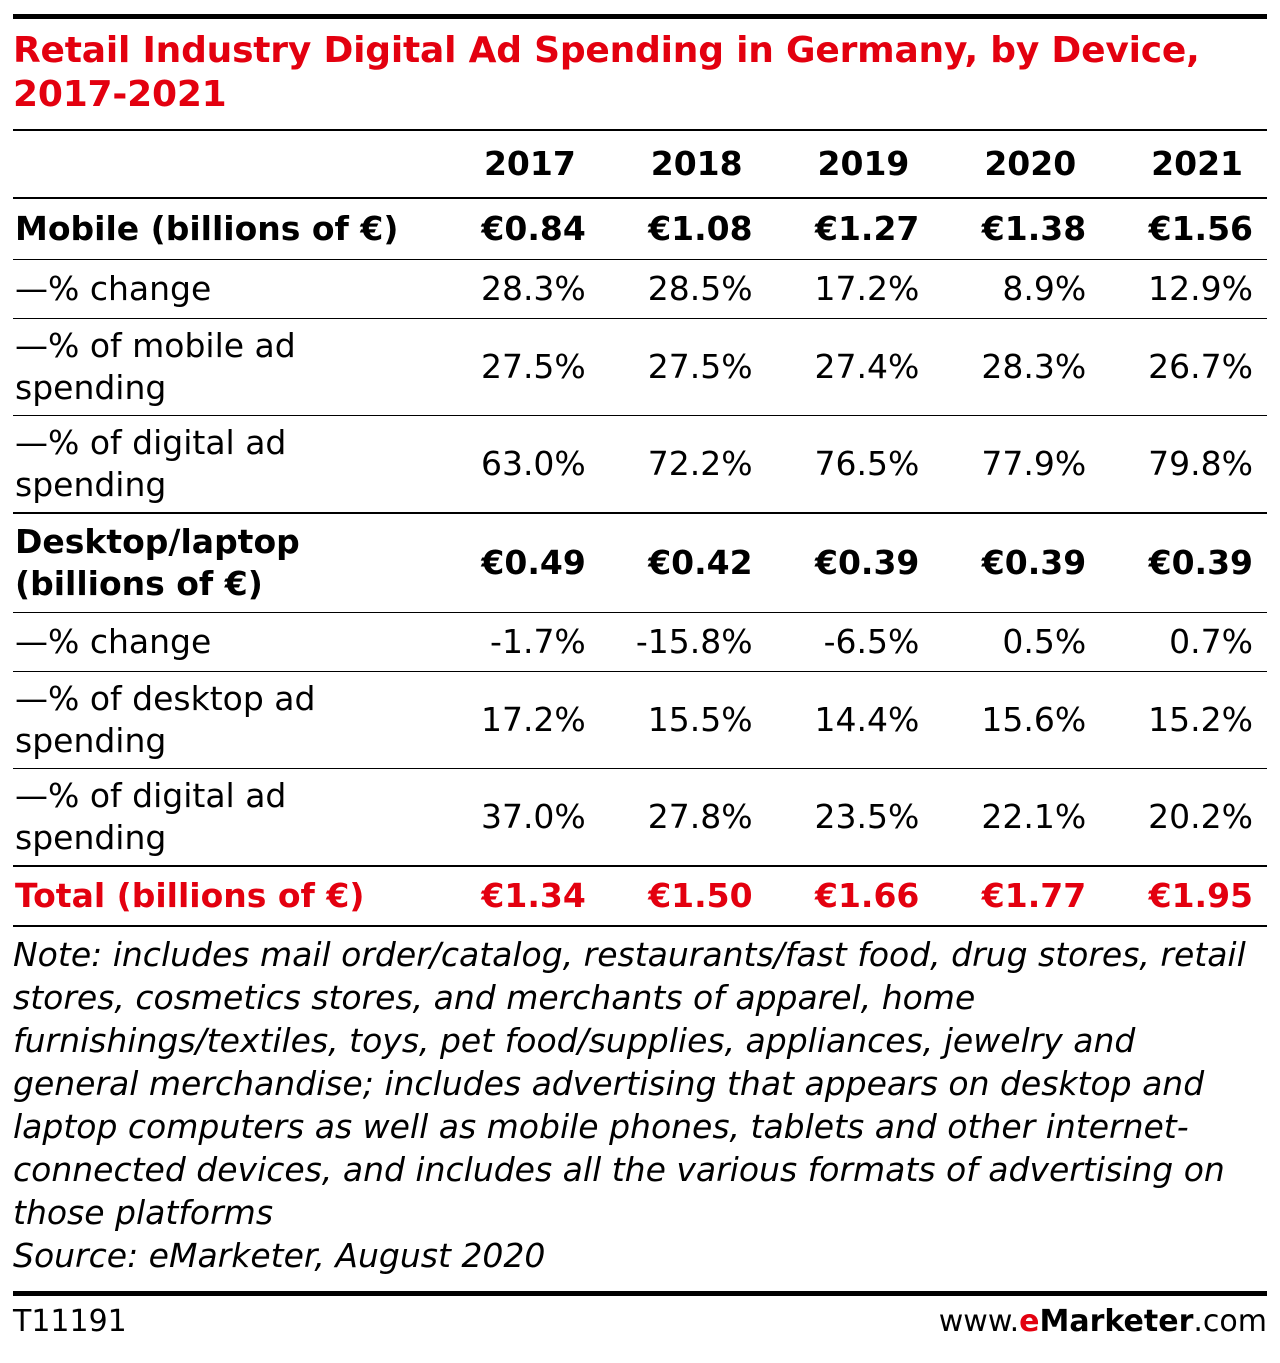 The image size is (1280, 1363). I want to click on title-rule, so click(640, 130).